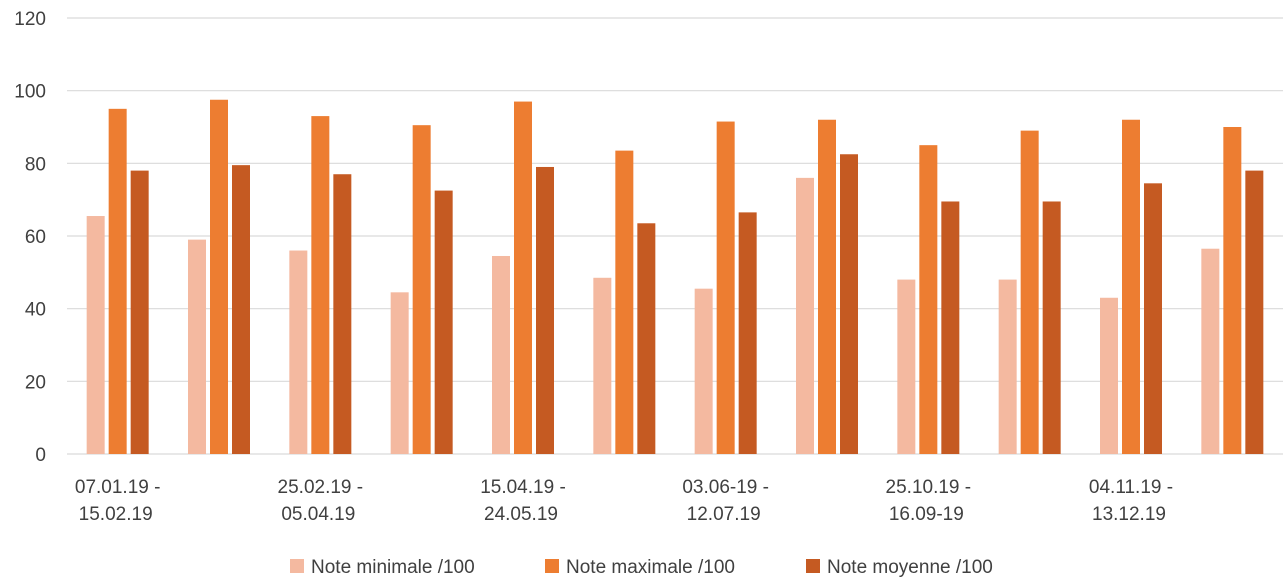  I want to click on x-tick-label: 03.06-19 -, so click(725, 487).